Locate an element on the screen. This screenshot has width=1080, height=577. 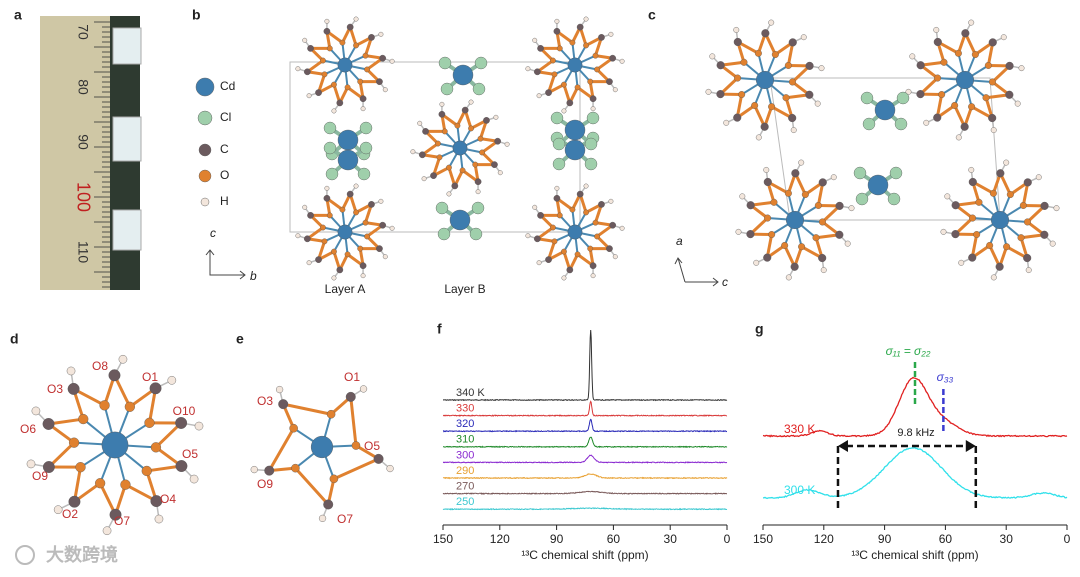
trace-label: 300 is located at coordinates (465, 455).